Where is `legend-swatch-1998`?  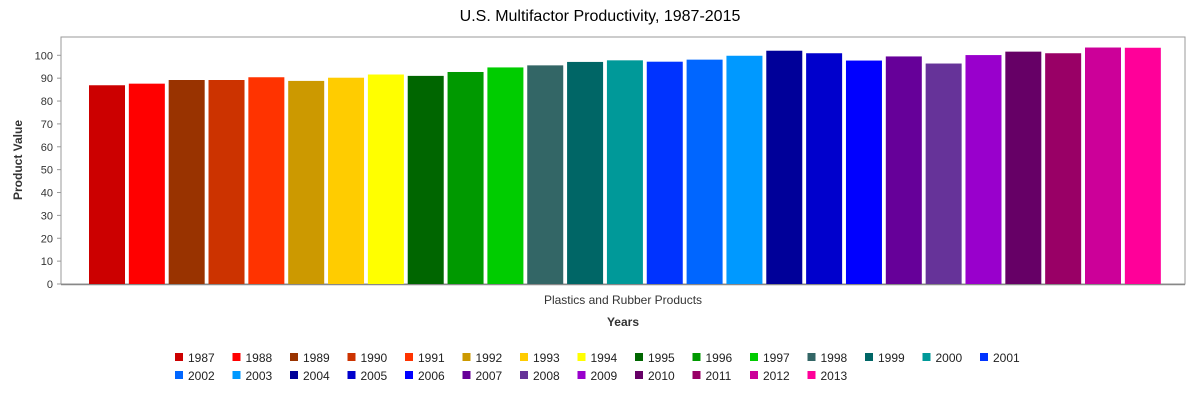 legend-swatch-1998 is located at coordinates (811, 357).